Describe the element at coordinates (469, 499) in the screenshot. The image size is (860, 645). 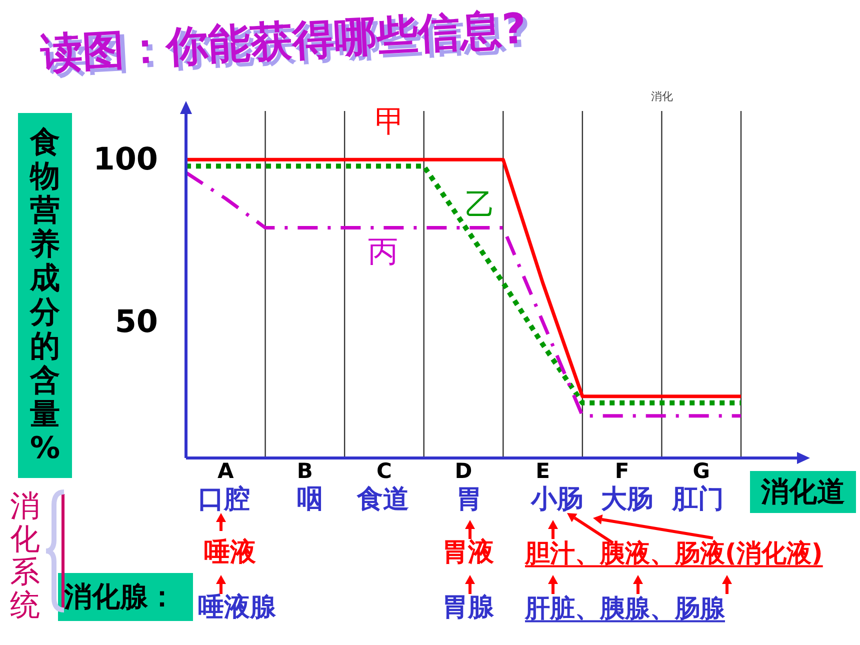
I see `text: 胃` at that location.